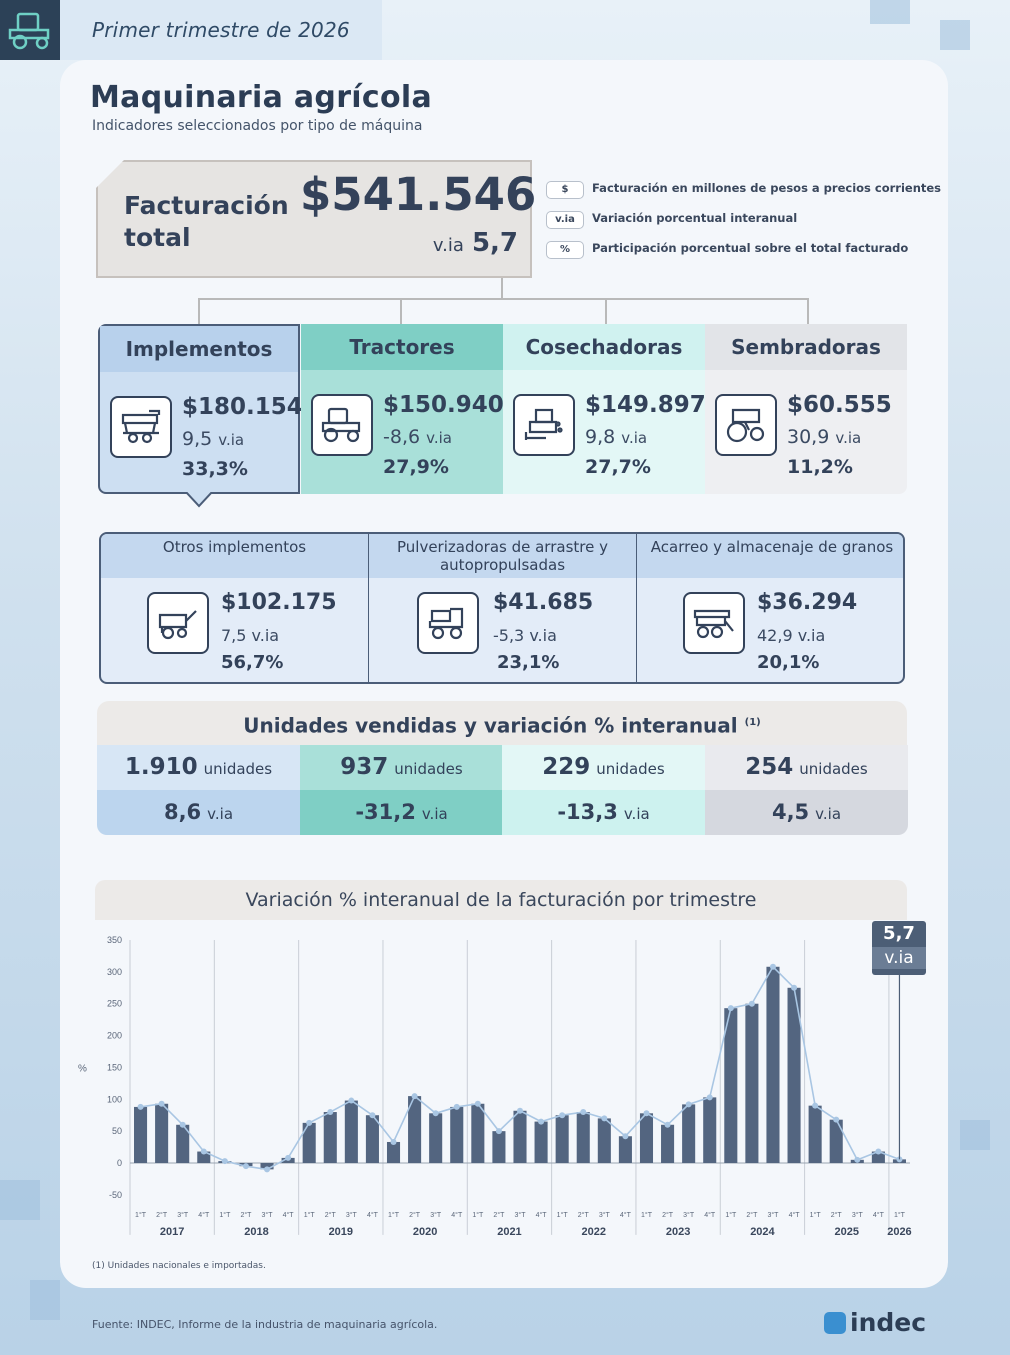 The image size is (1010, 1355). Describe the element at coordinates (417, 437) in the screenshot. I see `category-via: -8,6 v.ia` at that location.